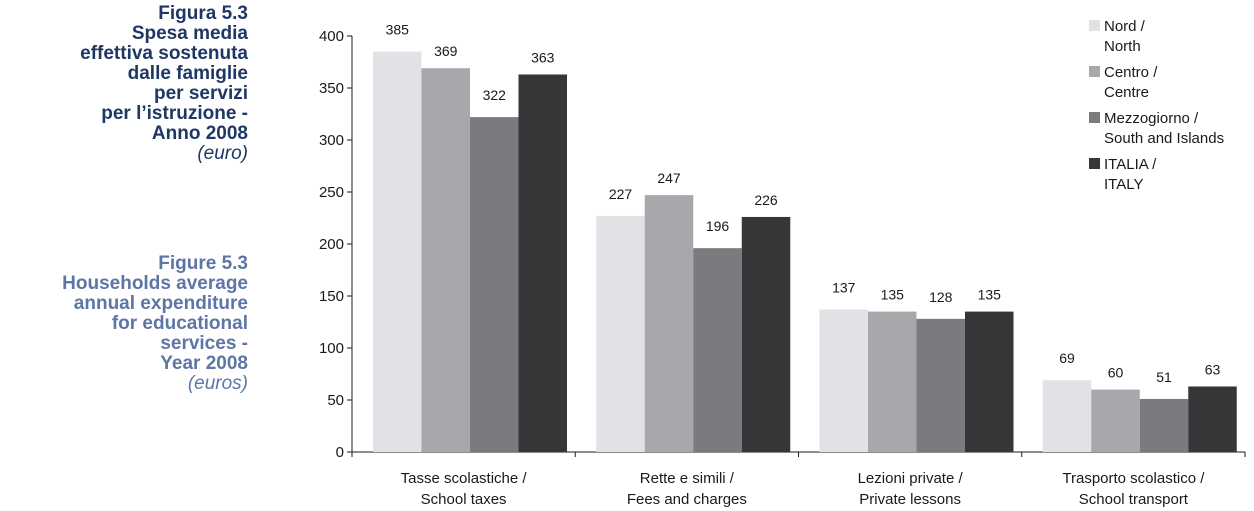  What do you see at coordinates (1123, 184) in the screenshot?
I see `legend-label: ITALY` at bounding box center [1123, 184].